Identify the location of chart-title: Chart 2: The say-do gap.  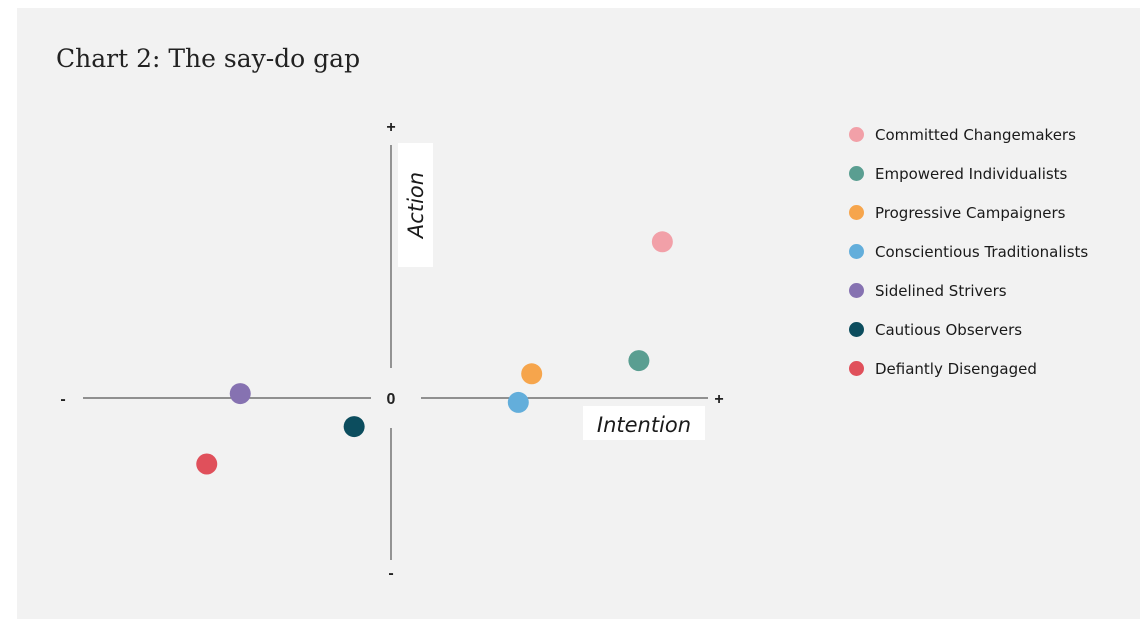
(208, 58).